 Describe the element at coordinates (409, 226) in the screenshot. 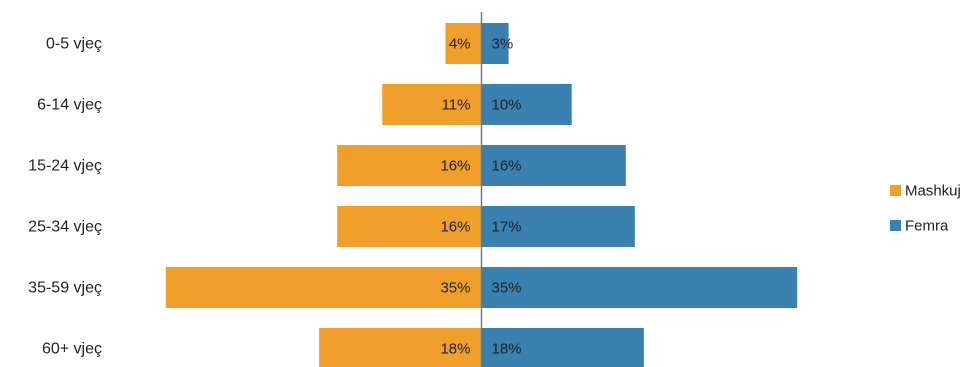

I see `bar-mashkuj-25-34-vje` at that location.